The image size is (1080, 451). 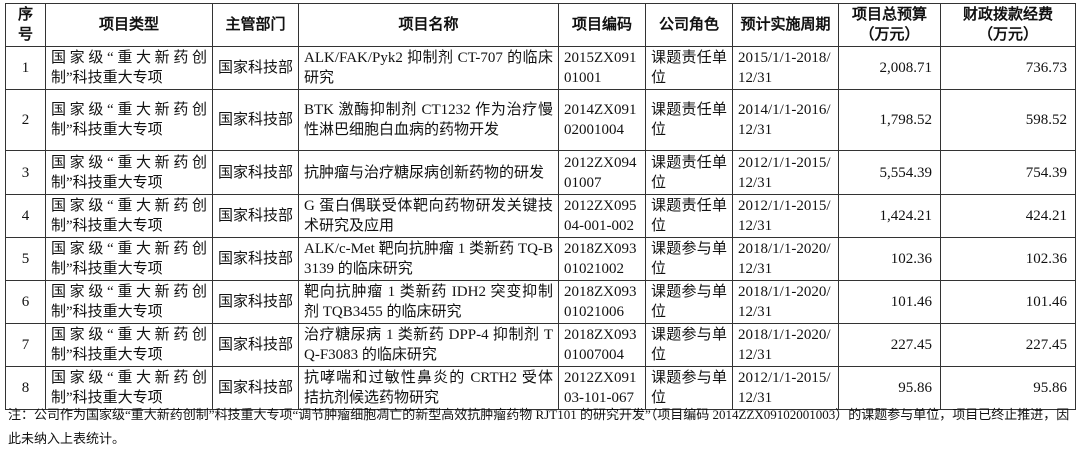 I want to click on cell-fiscal: 598.52, so click(x=1008, y=120).